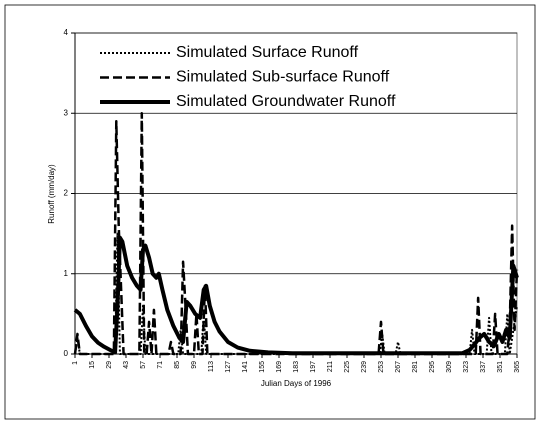 This screenshot has height=425, width=541. I want to click on legend-label: Simulated Sub-surface Runoff, so click(283, 77).